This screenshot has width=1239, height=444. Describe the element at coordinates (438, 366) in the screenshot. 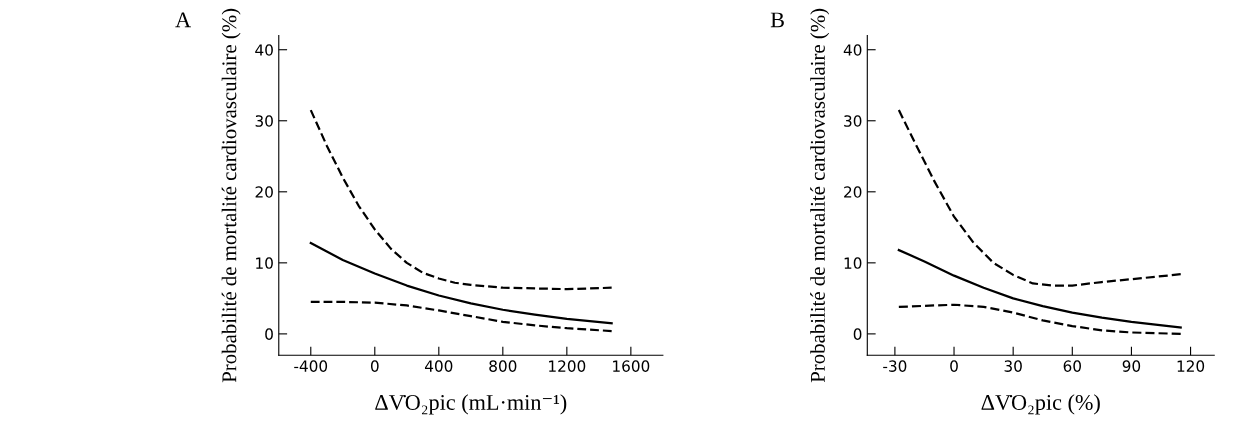

I see `x-tick-label: 400` at that location.